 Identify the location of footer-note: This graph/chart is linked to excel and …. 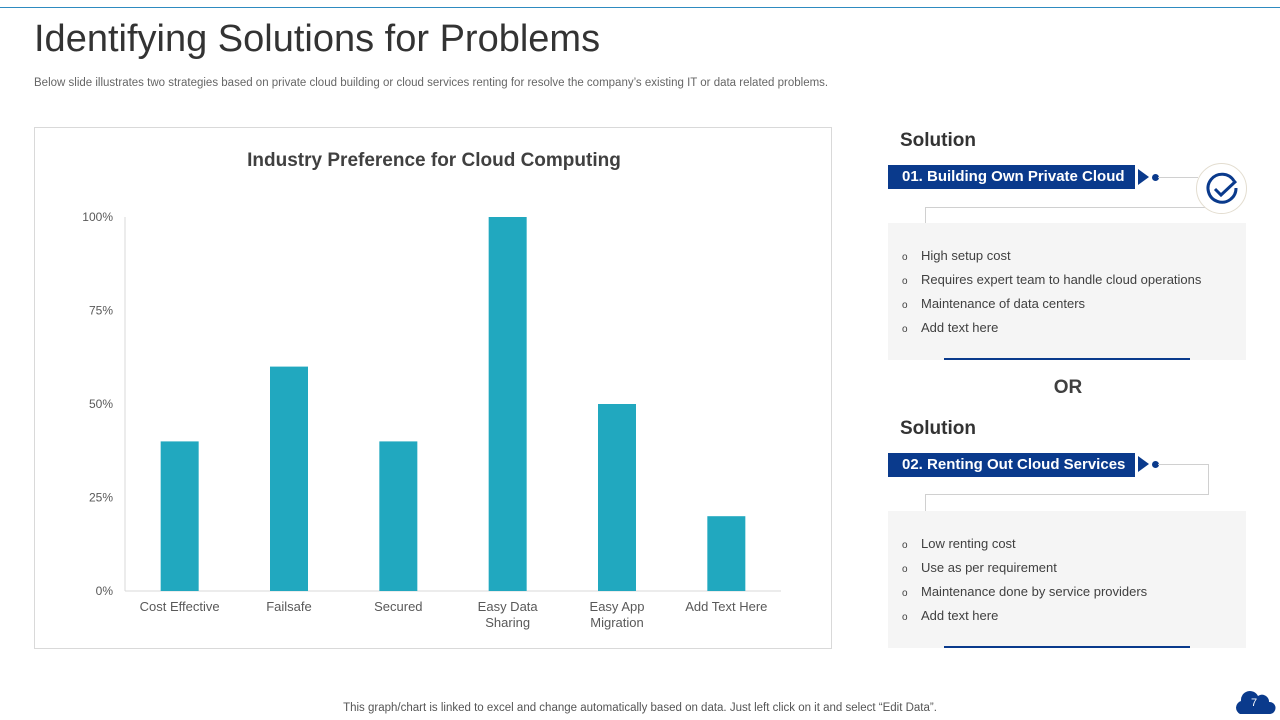
(640, 708).